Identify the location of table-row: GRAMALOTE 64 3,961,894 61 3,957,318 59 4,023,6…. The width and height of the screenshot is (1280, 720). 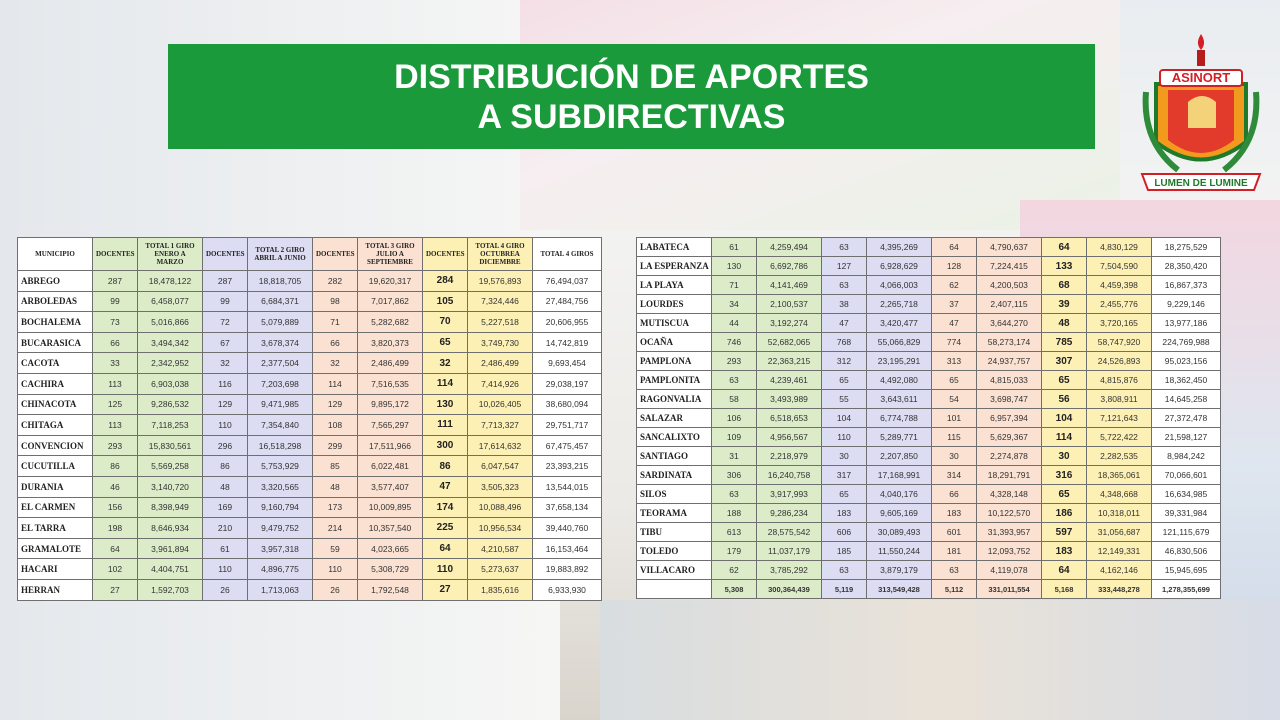
(309, 548).